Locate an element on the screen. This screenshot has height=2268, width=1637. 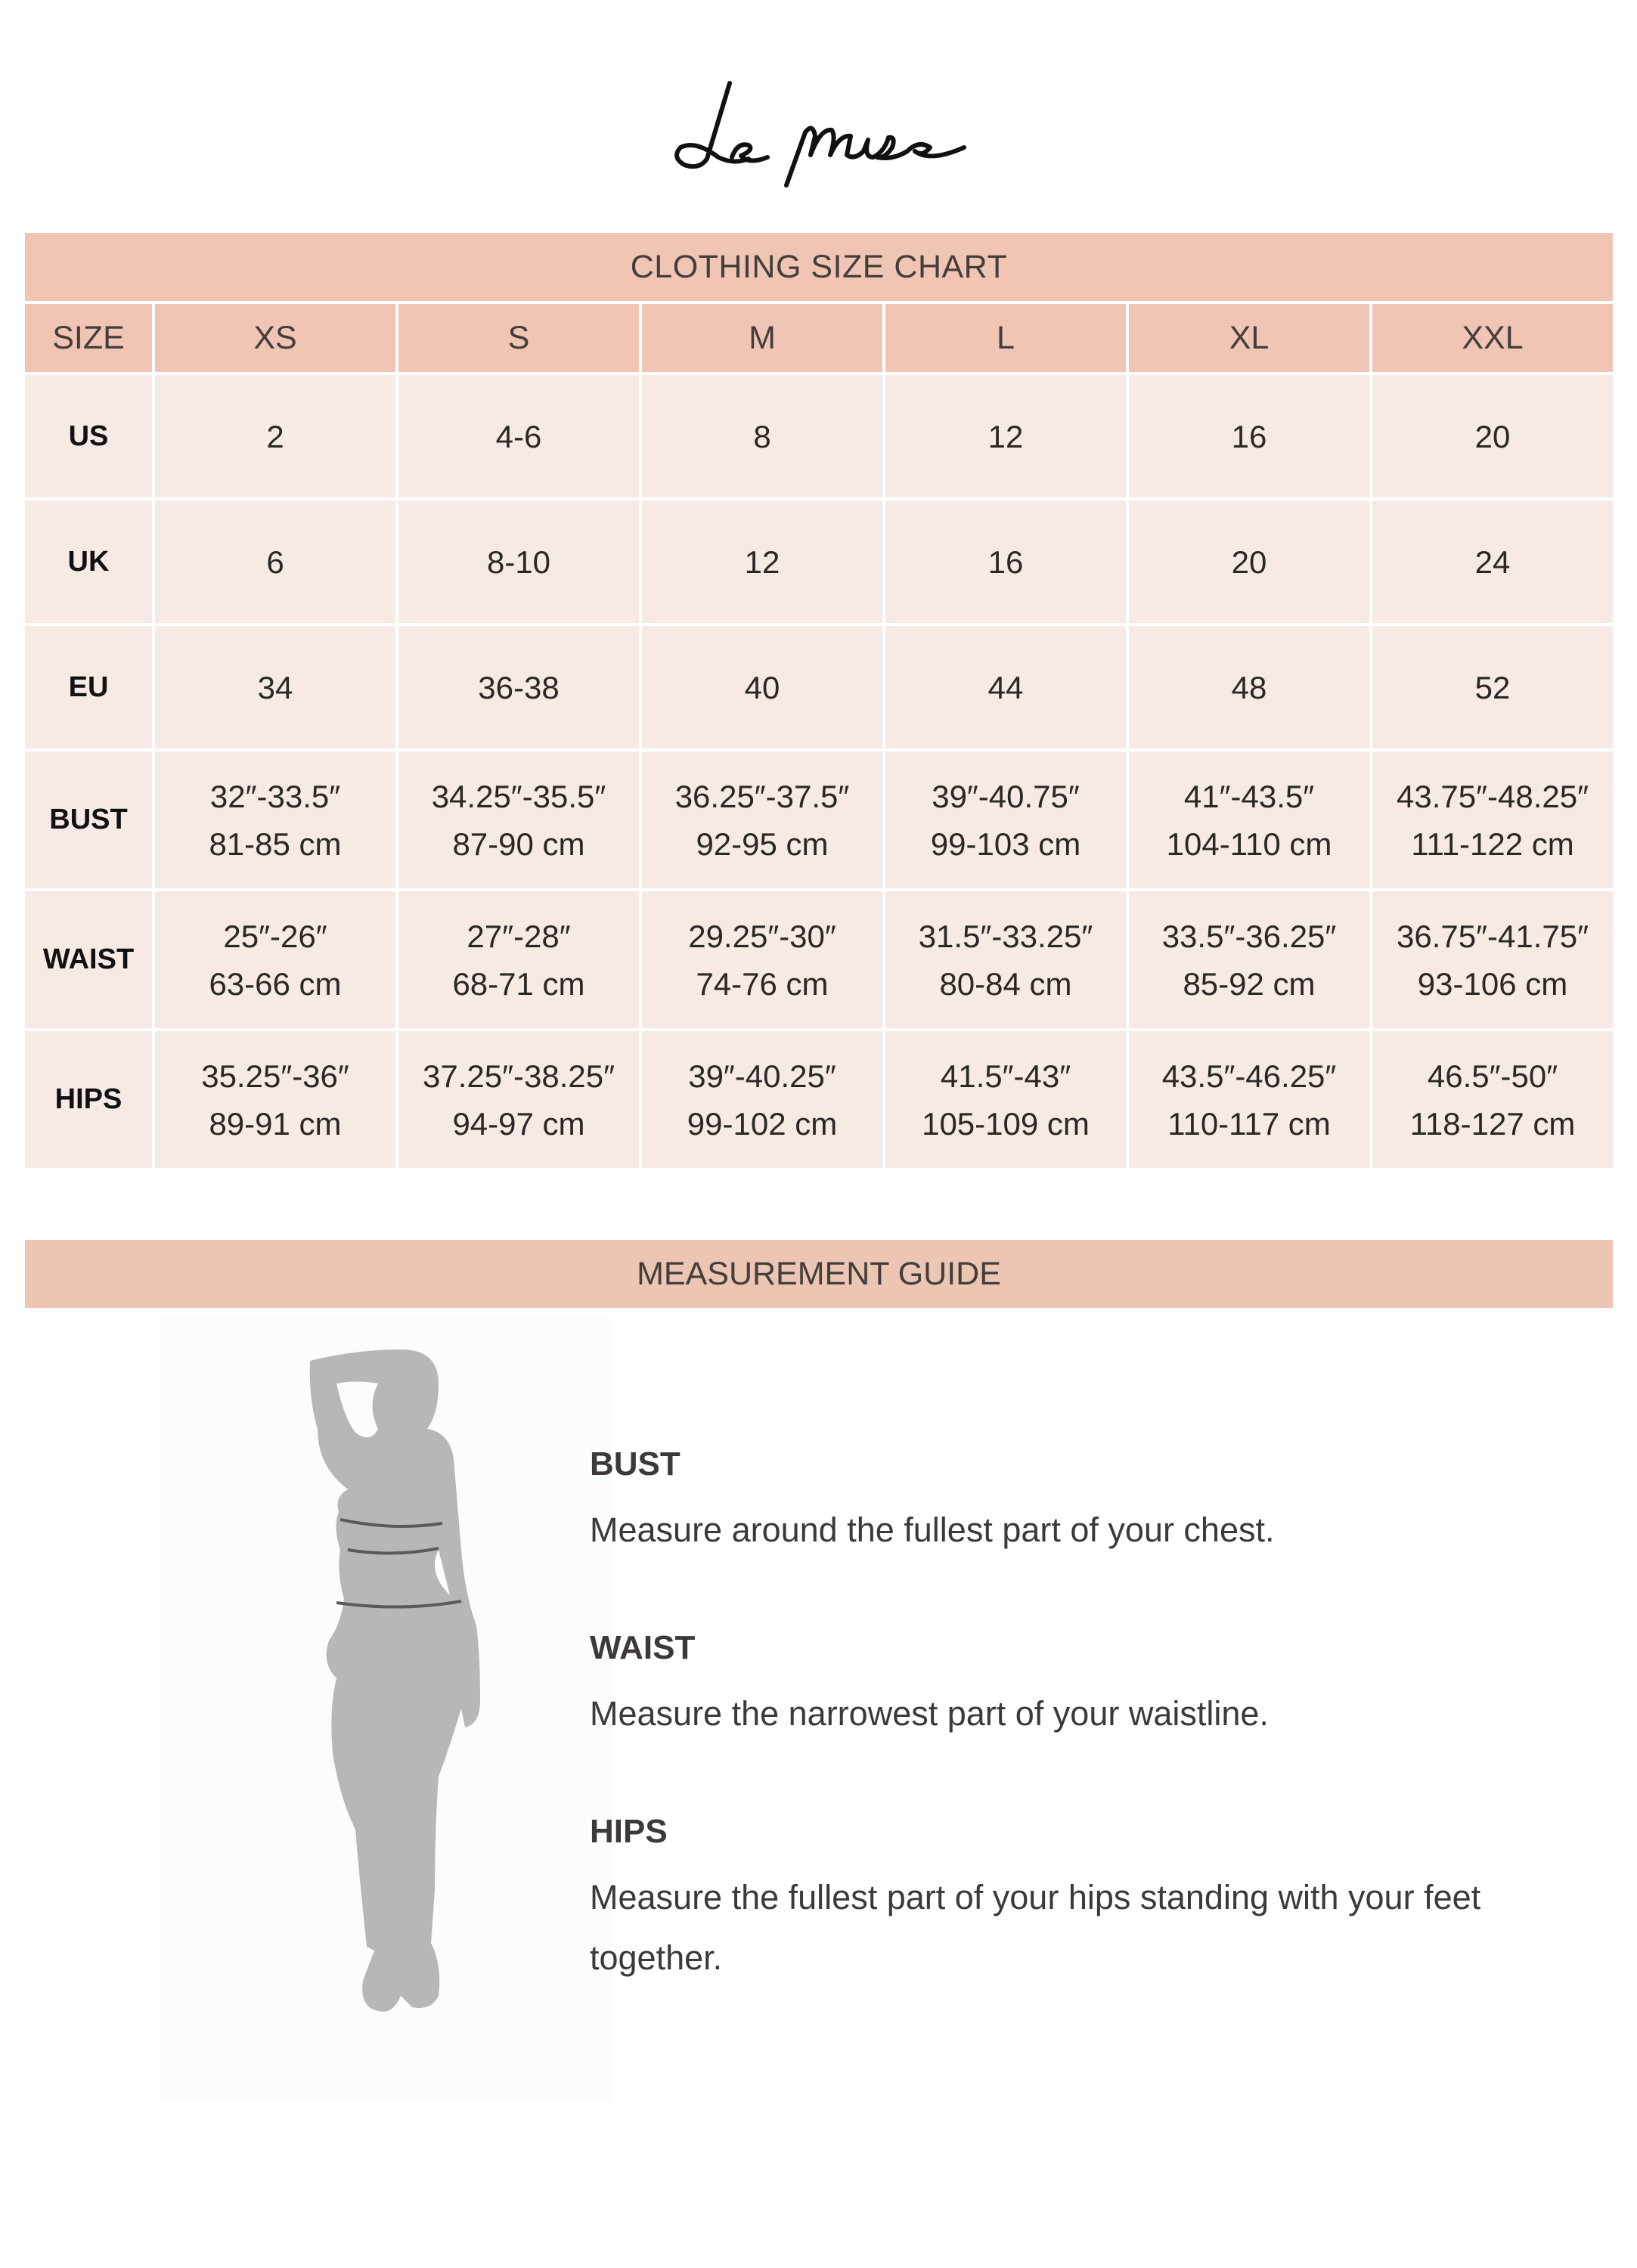
cell-value: 36-38 is located at coordinates (519, 687).